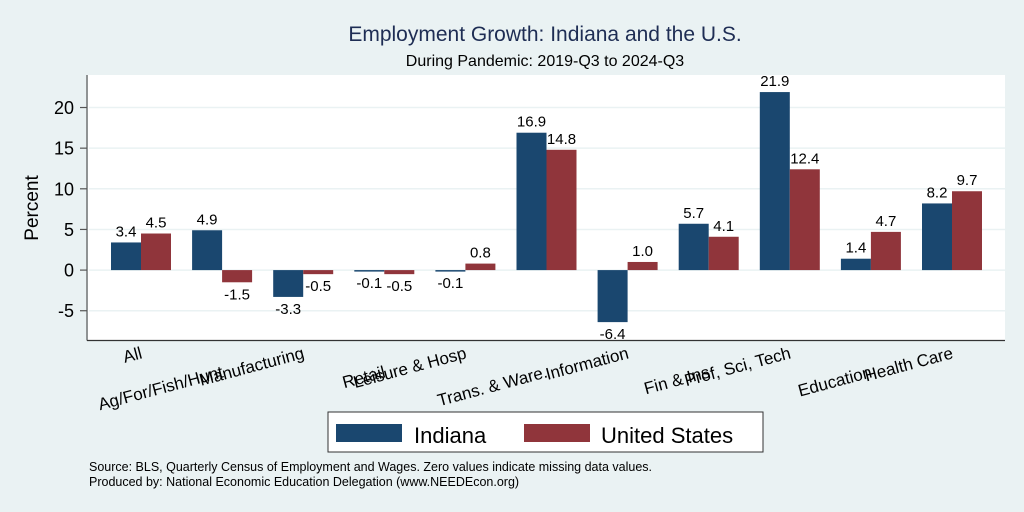 The image size is (1024, 512). Describe the element at coordinates (480, 253) in the screenshot. I see `value-label-united-states: 0.8` at that location.